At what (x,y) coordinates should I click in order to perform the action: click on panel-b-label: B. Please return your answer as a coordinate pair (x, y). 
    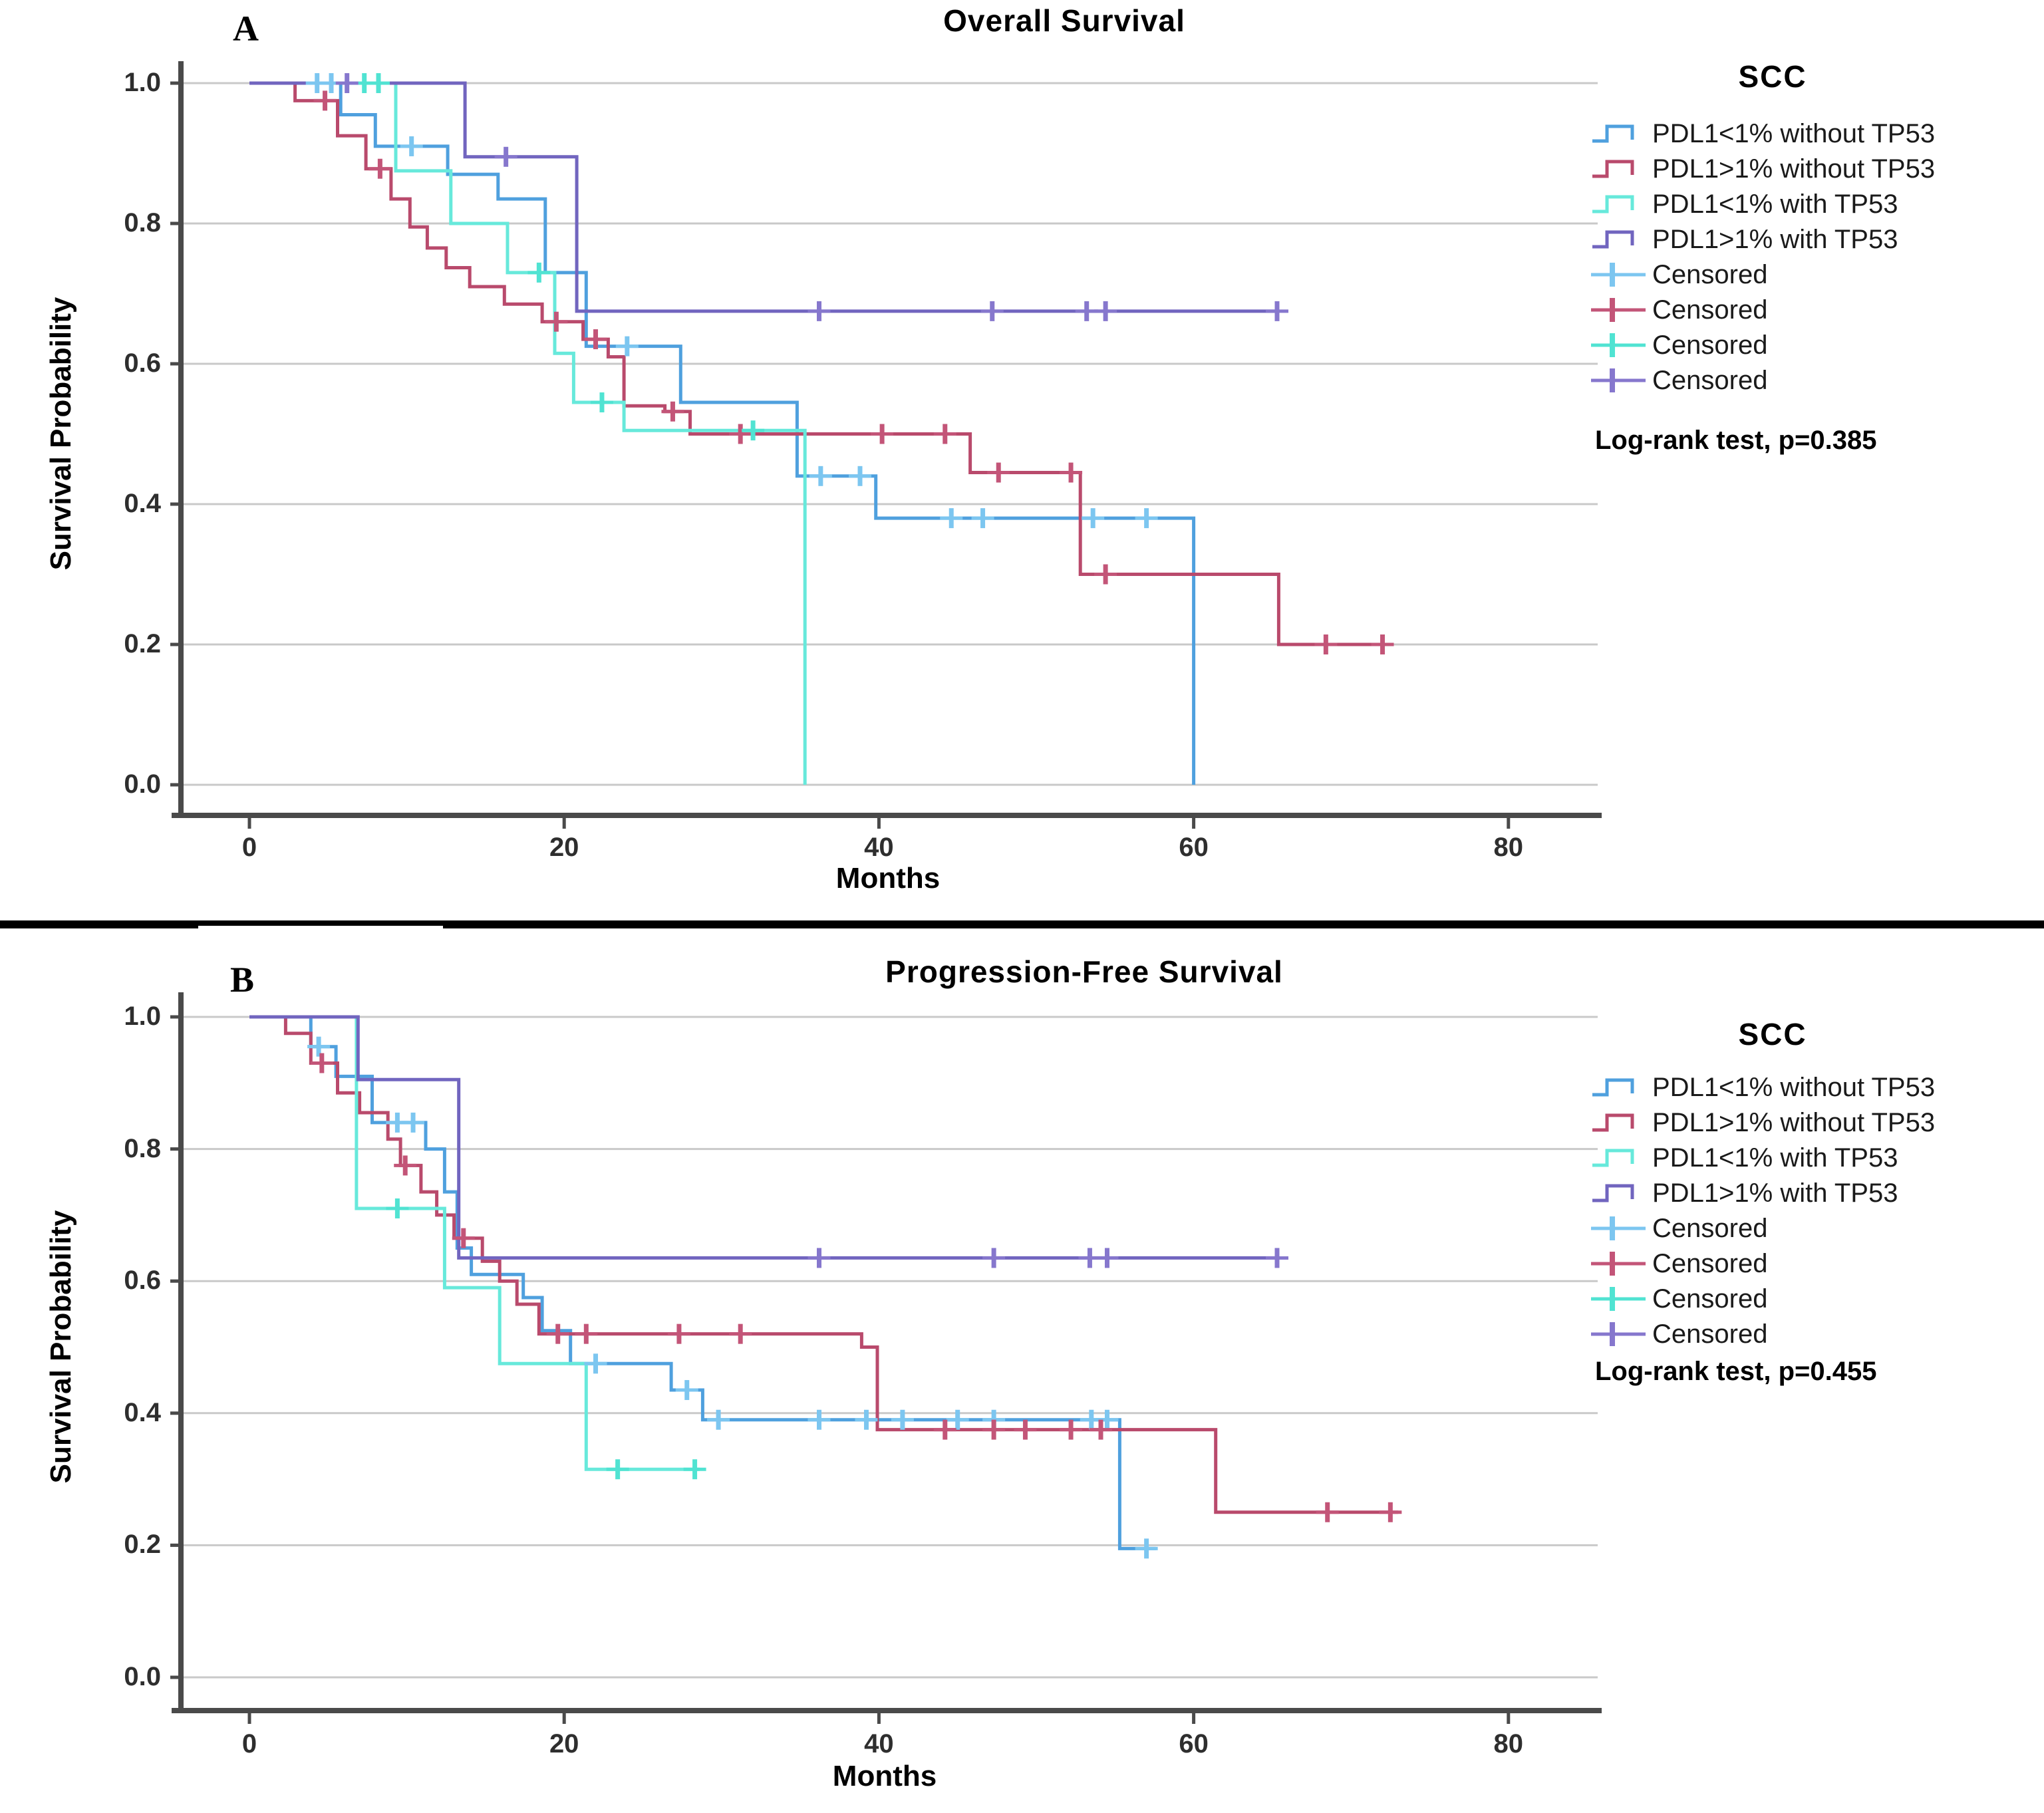
    Looking at the image, I should click on (242, 980).